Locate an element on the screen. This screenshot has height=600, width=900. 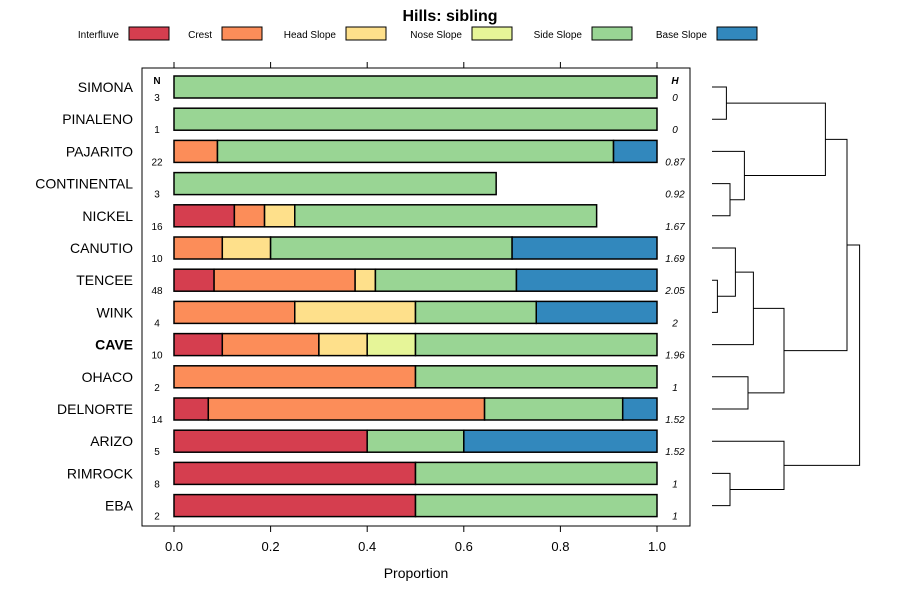
x-tick-label-3: 0.6 is located at coordinates (464, 546).